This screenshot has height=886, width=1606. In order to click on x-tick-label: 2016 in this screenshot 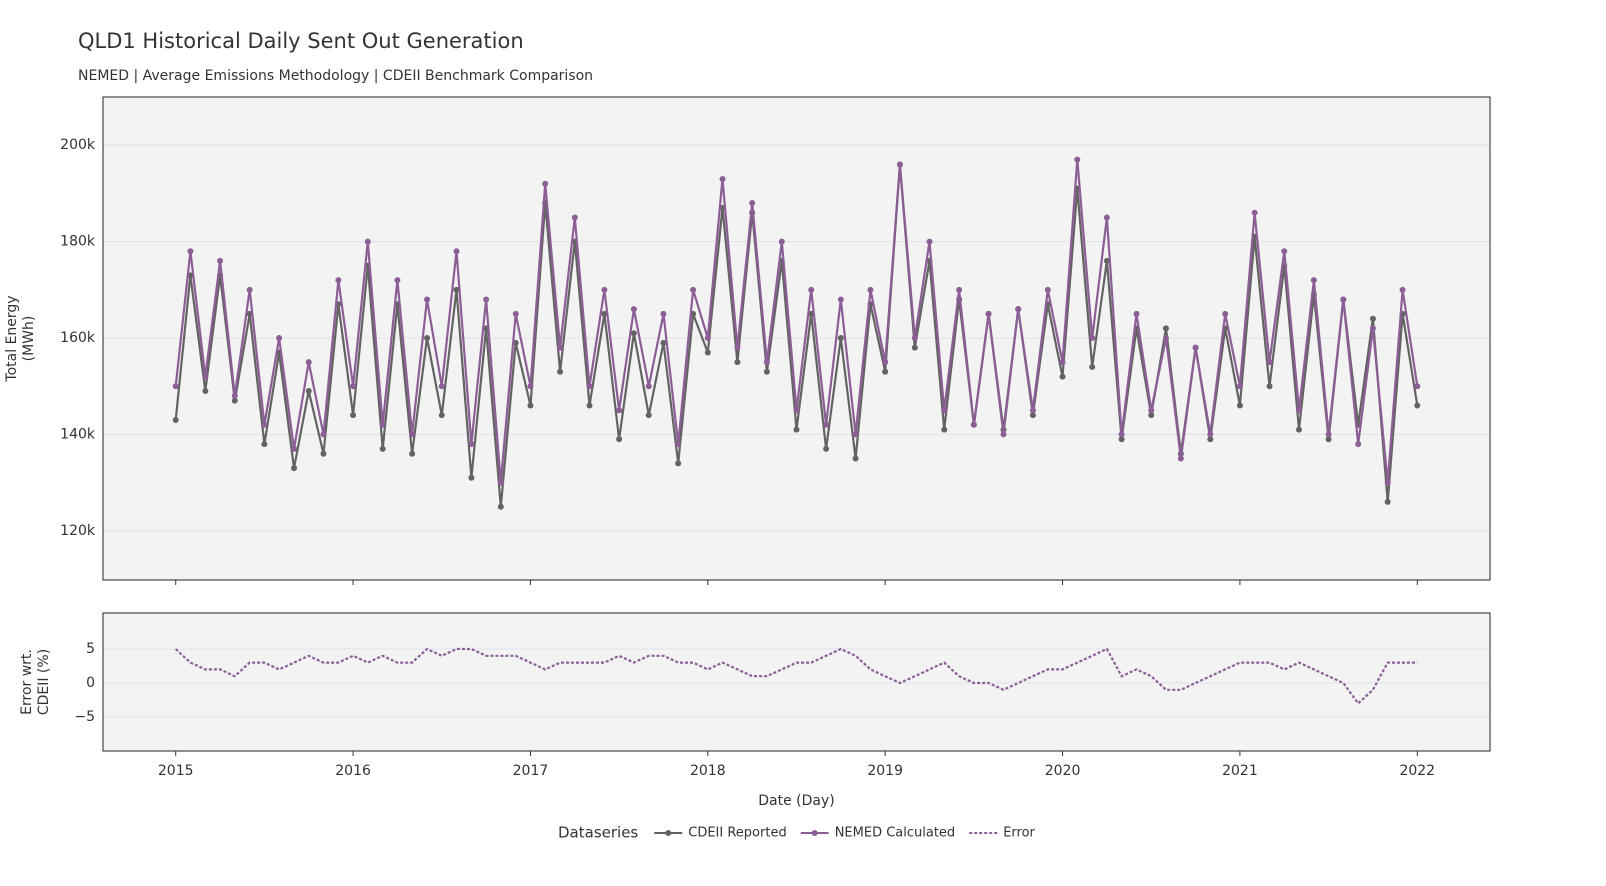, I will do `click(353, 771)`.